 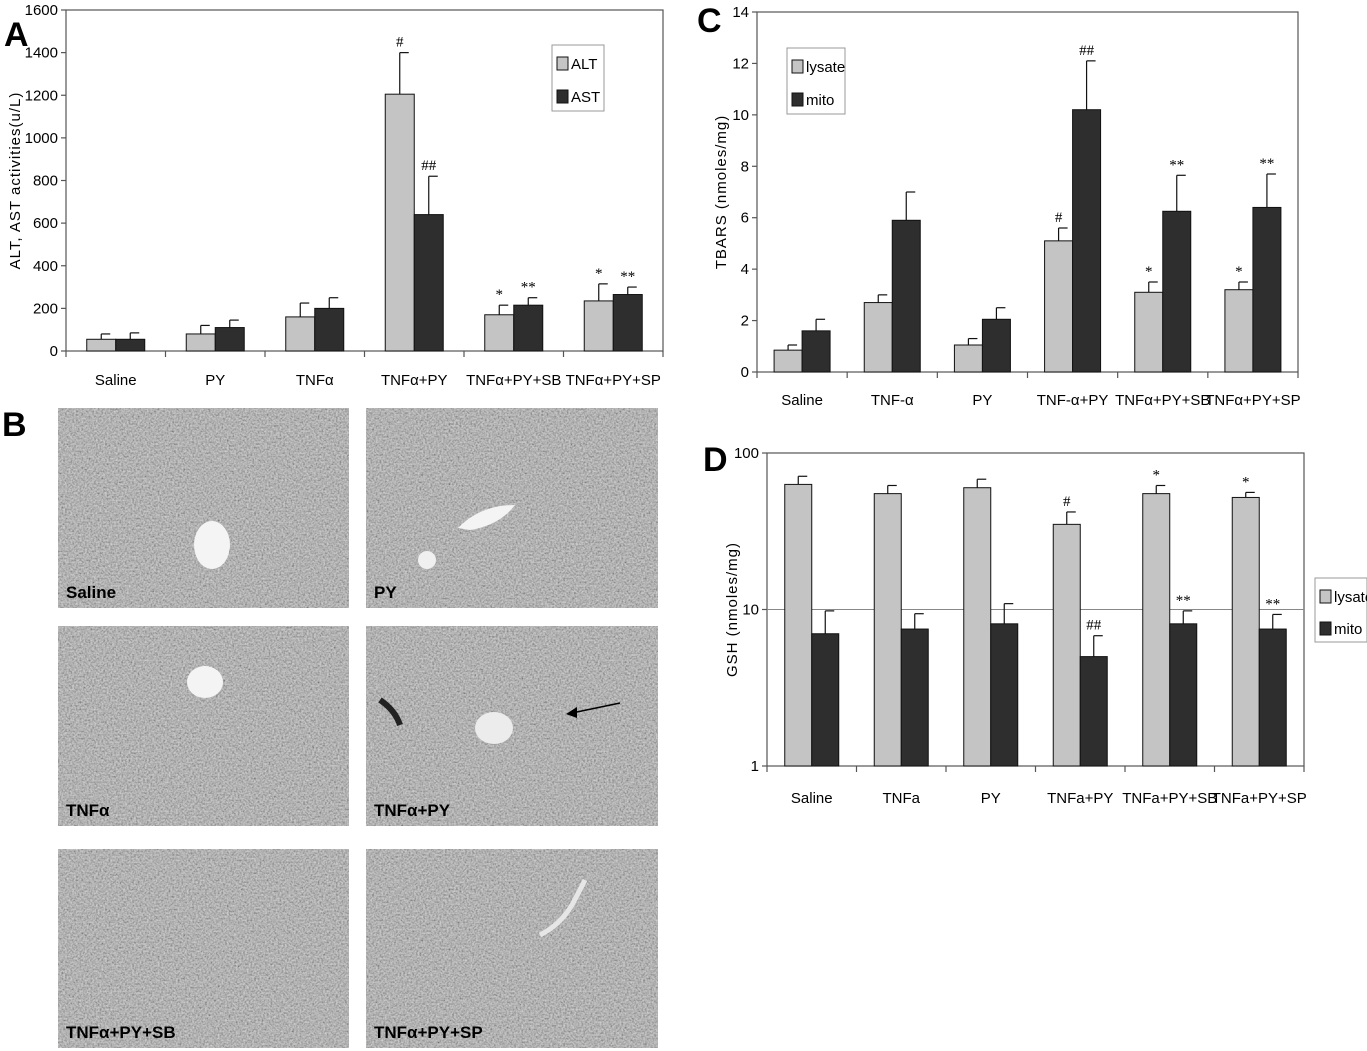 What do you see at coordinates (740, 115) in the screenshot?
I see `y-tick-label: 10` at bounding box center [740, 115].